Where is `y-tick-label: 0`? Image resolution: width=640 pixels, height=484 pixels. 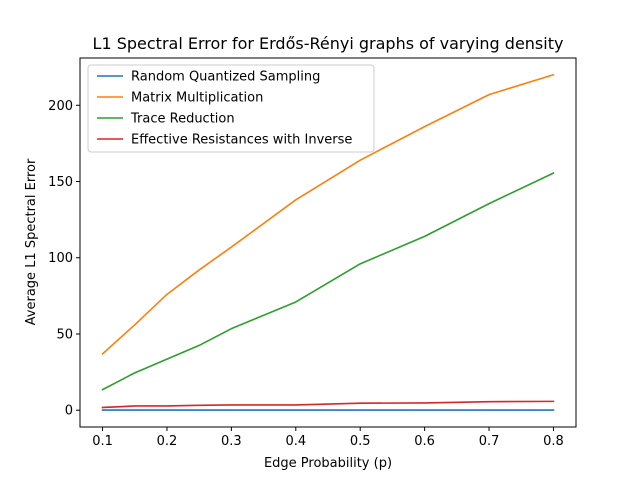 y-tick-label: 0 is located at coordinates (69, 411).